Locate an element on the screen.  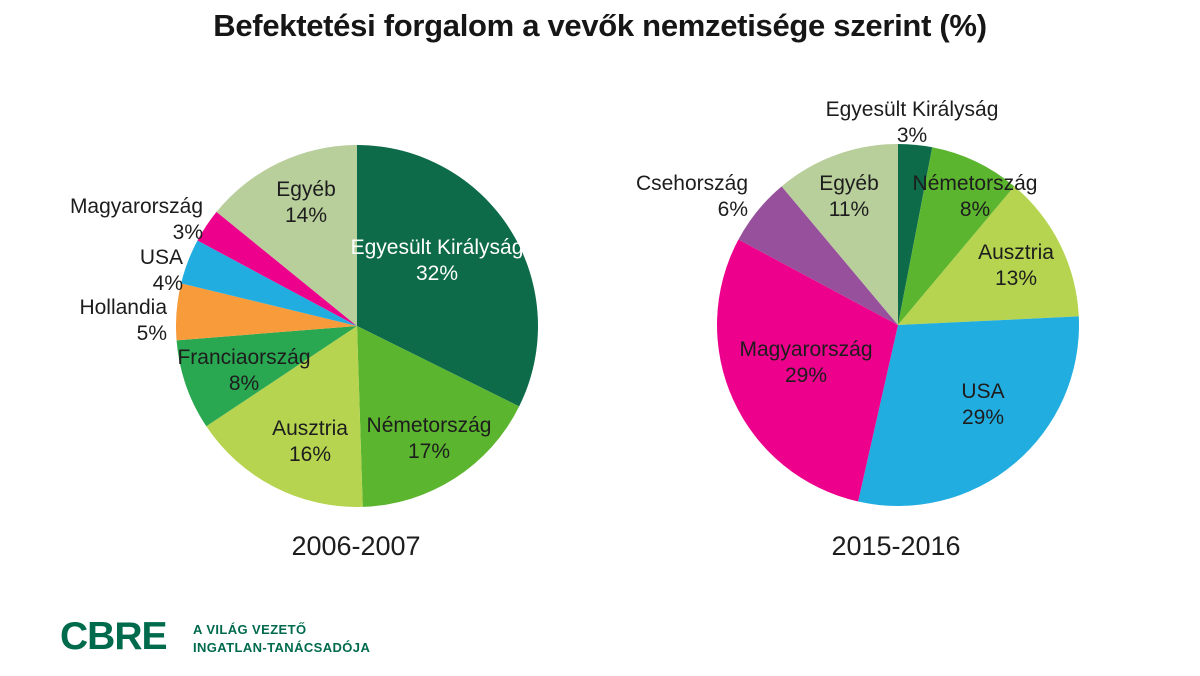
cbre-tagline-line2: INGATLAN-TANÁCSADÓJA is located at coordinates (282, 647).